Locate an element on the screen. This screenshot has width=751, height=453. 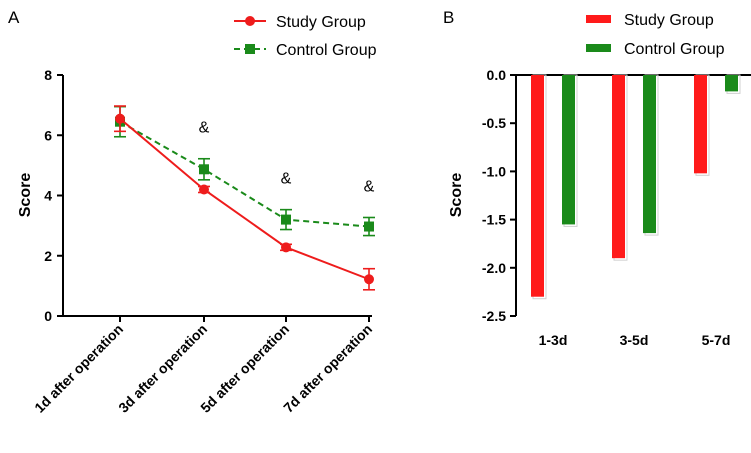
panel-b-legend-label: Control Group is located at coordinates (674, 49).